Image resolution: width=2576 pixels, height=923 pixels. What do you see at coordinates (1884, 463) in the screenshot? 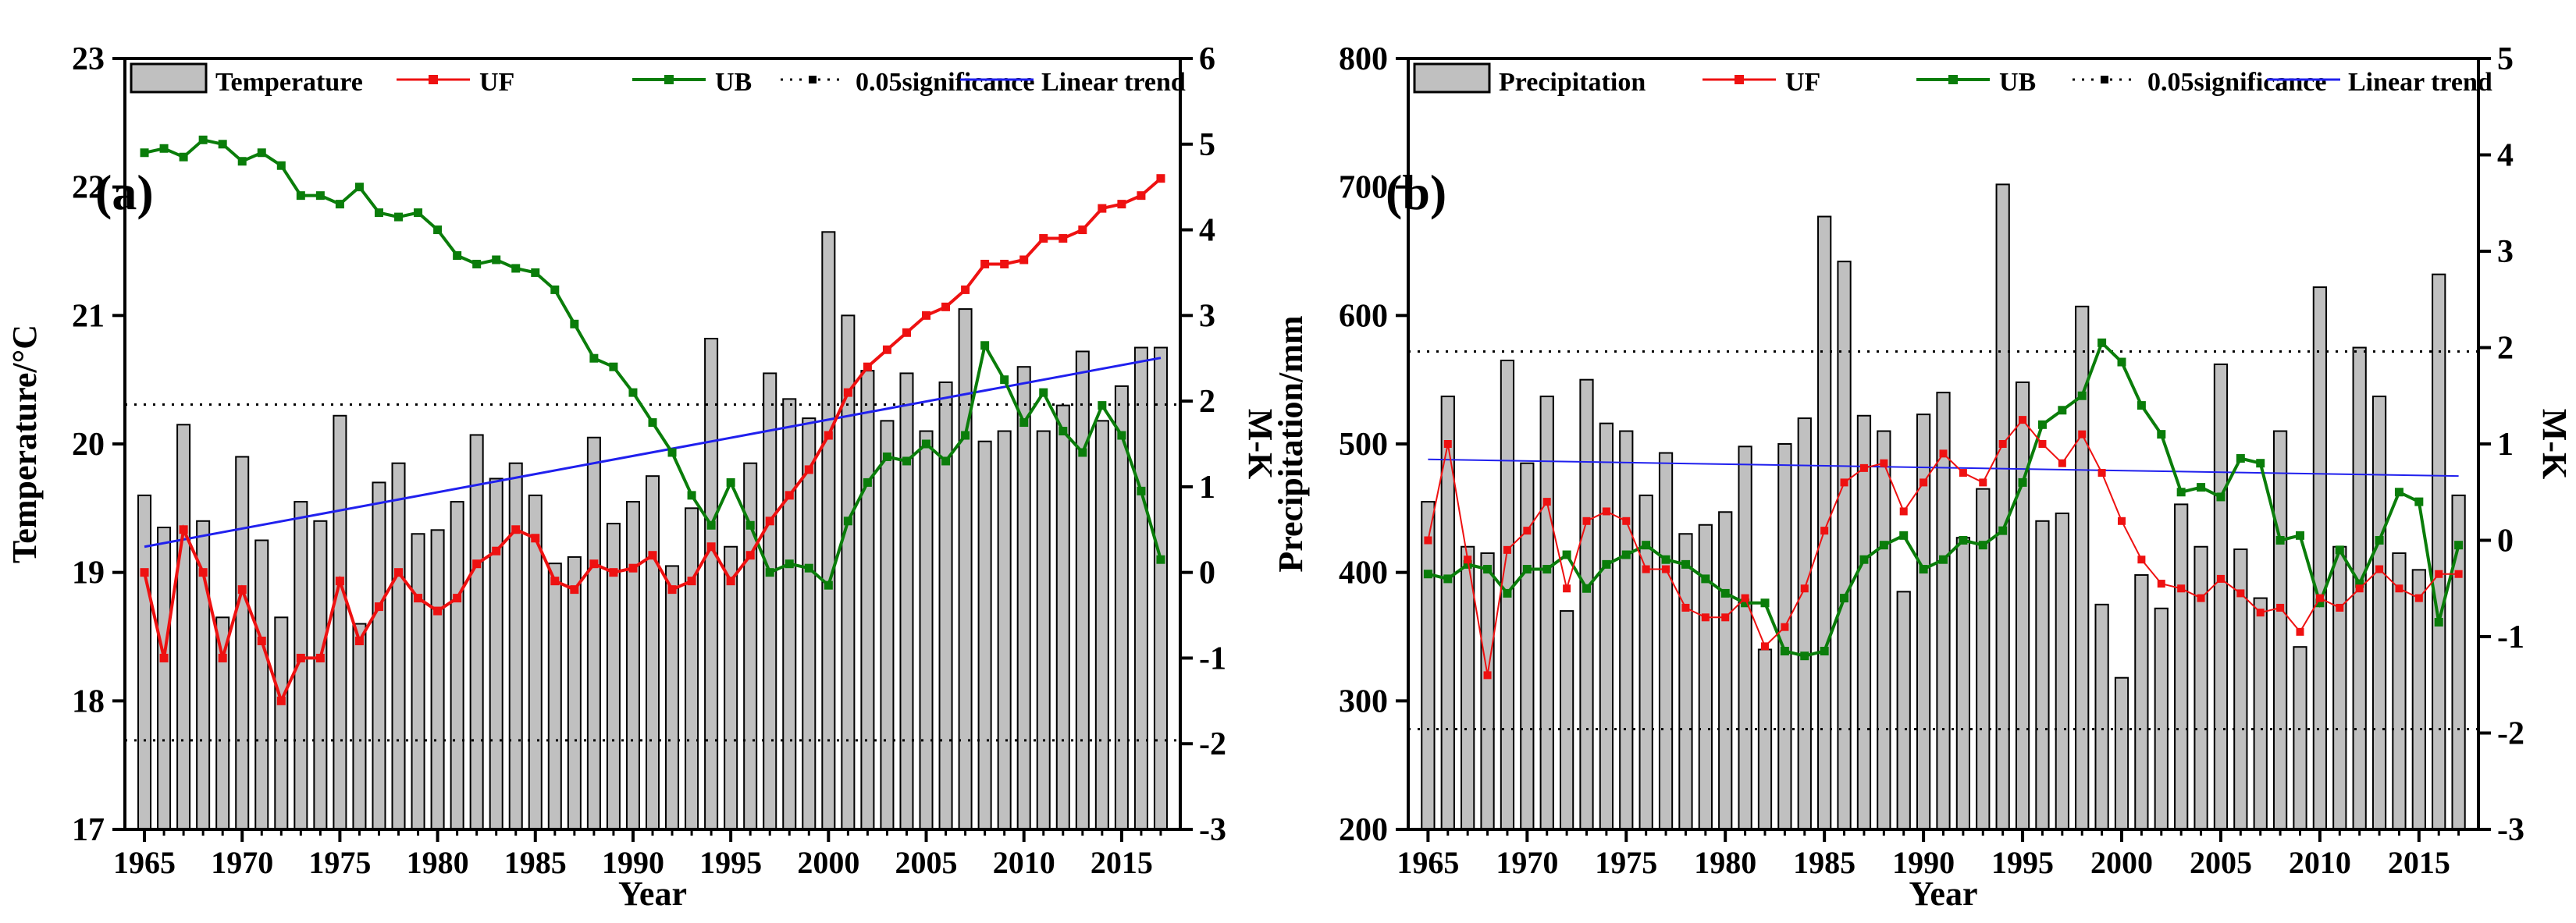
I see `uf-point-1988` at bounding box center [1884, 463].